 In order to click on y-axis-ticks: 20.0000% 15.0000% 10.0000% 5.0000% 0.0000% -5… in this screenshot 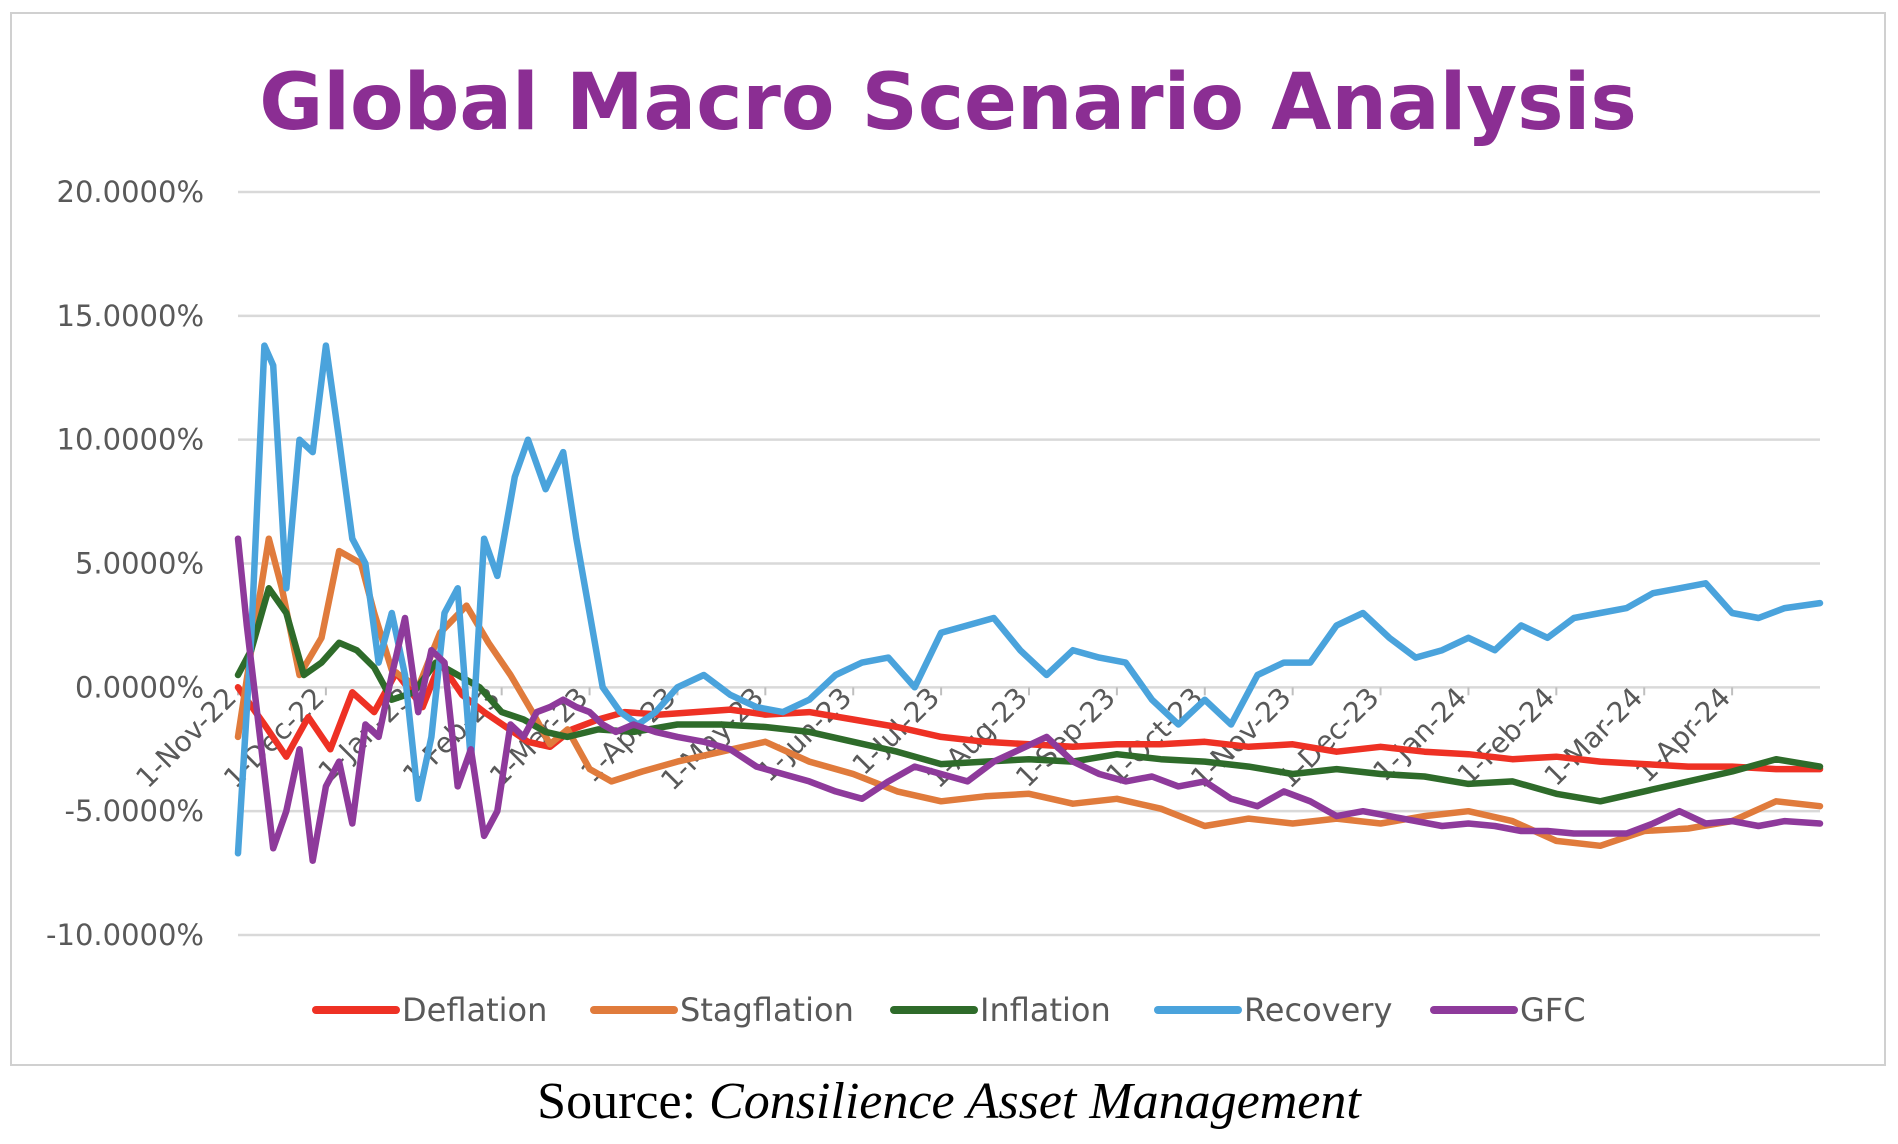, I will do `click(125, 563)`.